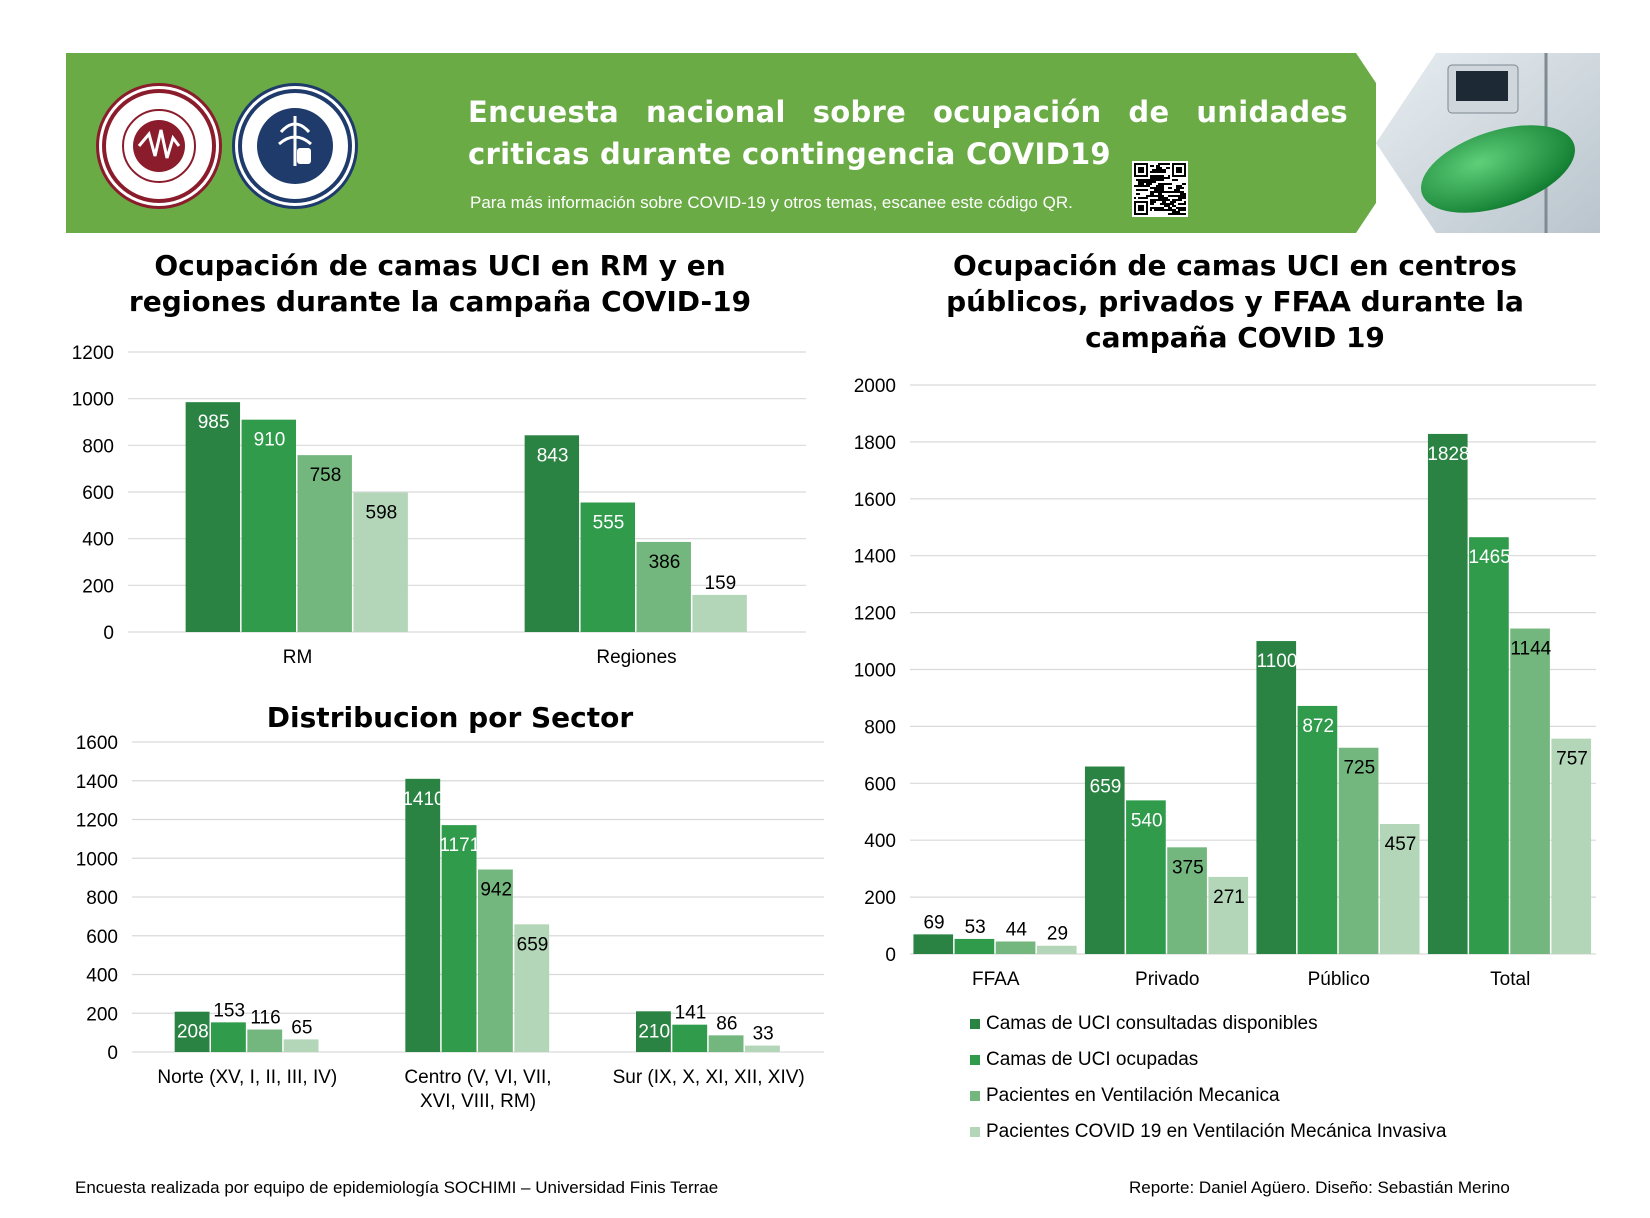  I want to click on data-label: 1171, so click(459, 845).